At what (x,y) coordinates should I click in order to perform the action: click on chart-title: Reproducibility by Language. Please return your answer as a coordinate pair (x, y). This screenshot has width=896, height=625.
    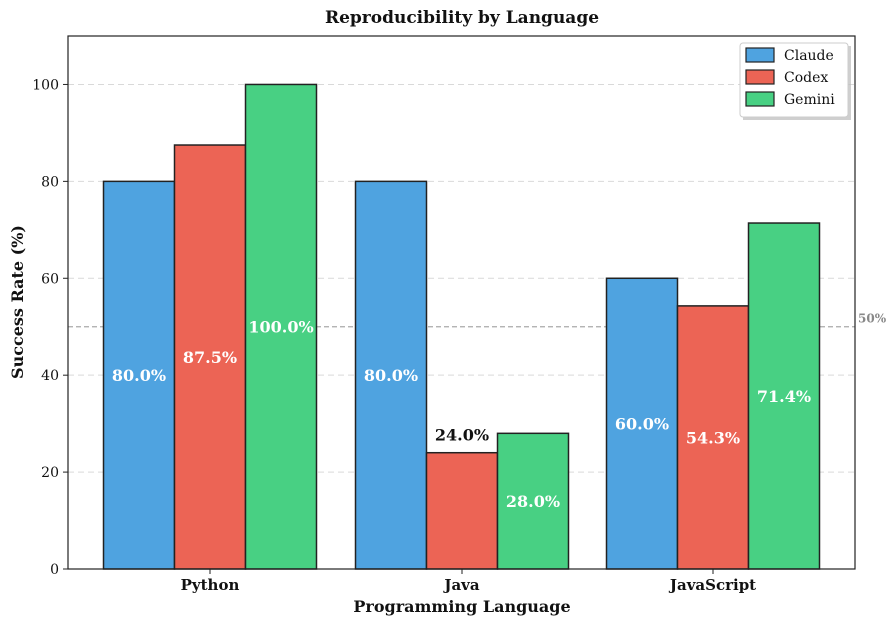
    Looking at the image, I should click on (462, 18).